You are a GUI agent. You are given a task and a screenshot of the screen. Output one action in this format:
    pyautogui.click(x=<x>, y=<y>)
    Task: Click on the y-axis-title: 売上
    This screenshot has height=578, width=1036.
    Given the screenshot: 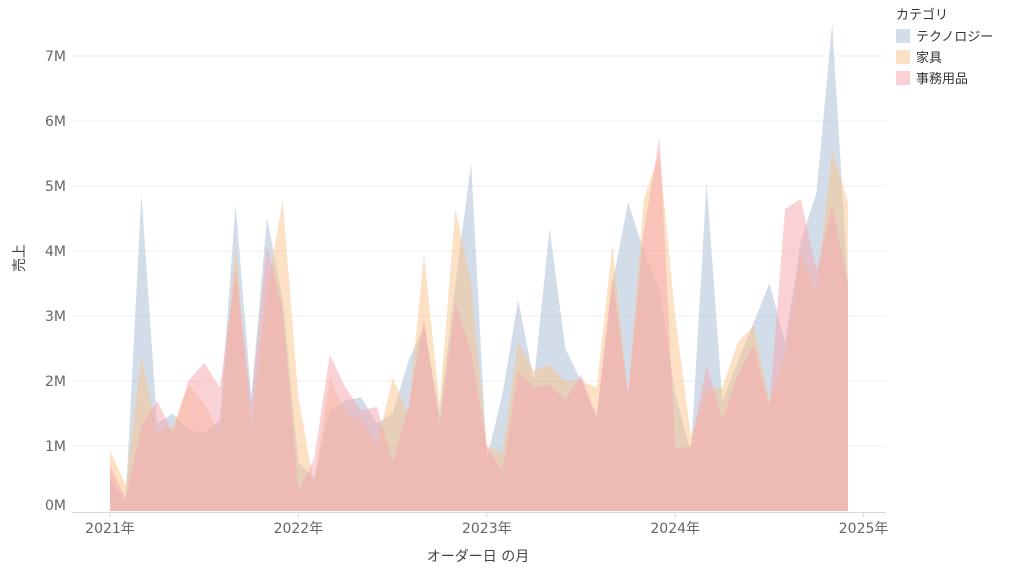 What is the action you would take?
    pyautogui.click(x=20, y=258)
    